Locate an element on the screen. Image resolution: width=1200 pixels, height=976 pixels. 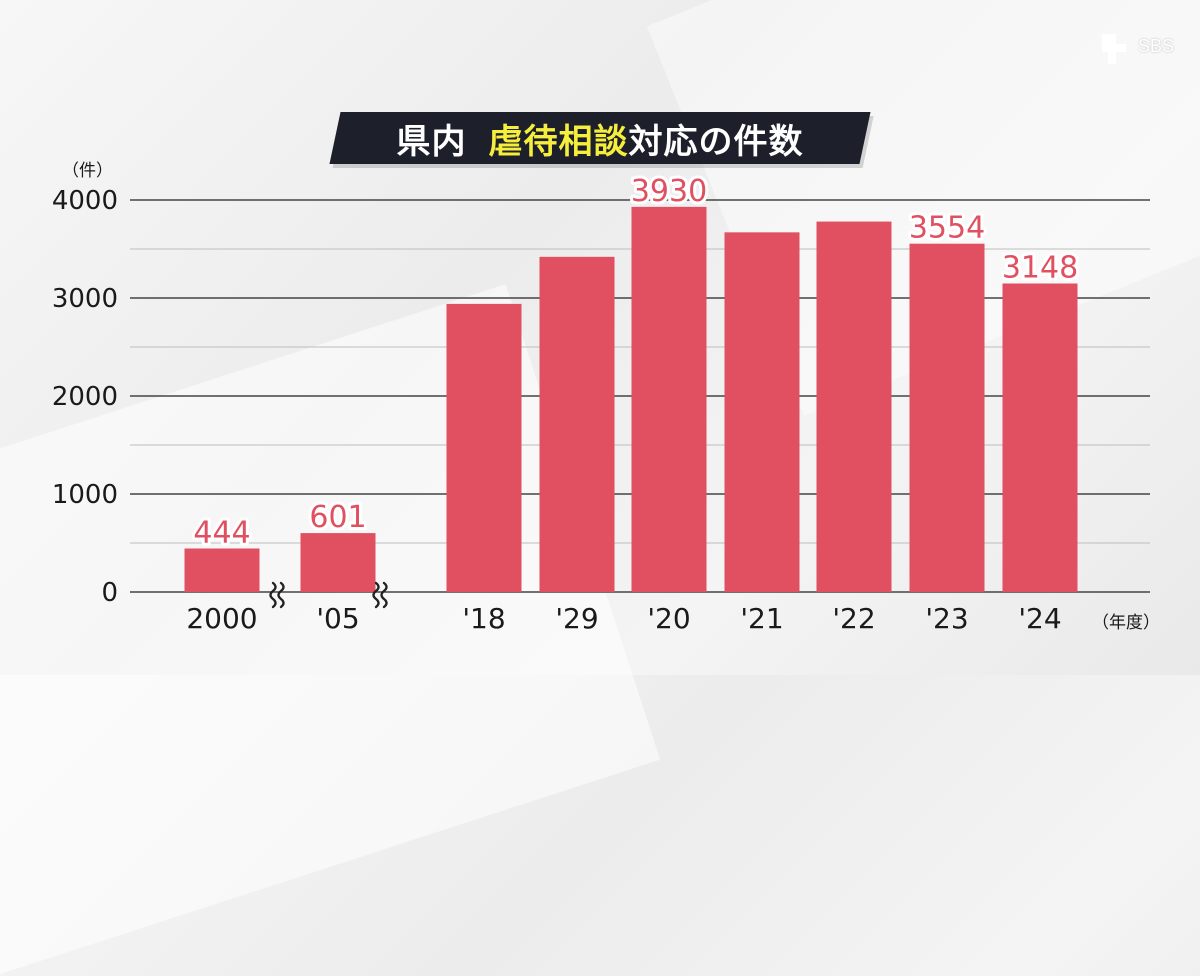
x-tick-label: '20 is located at coordinates (668, 618).